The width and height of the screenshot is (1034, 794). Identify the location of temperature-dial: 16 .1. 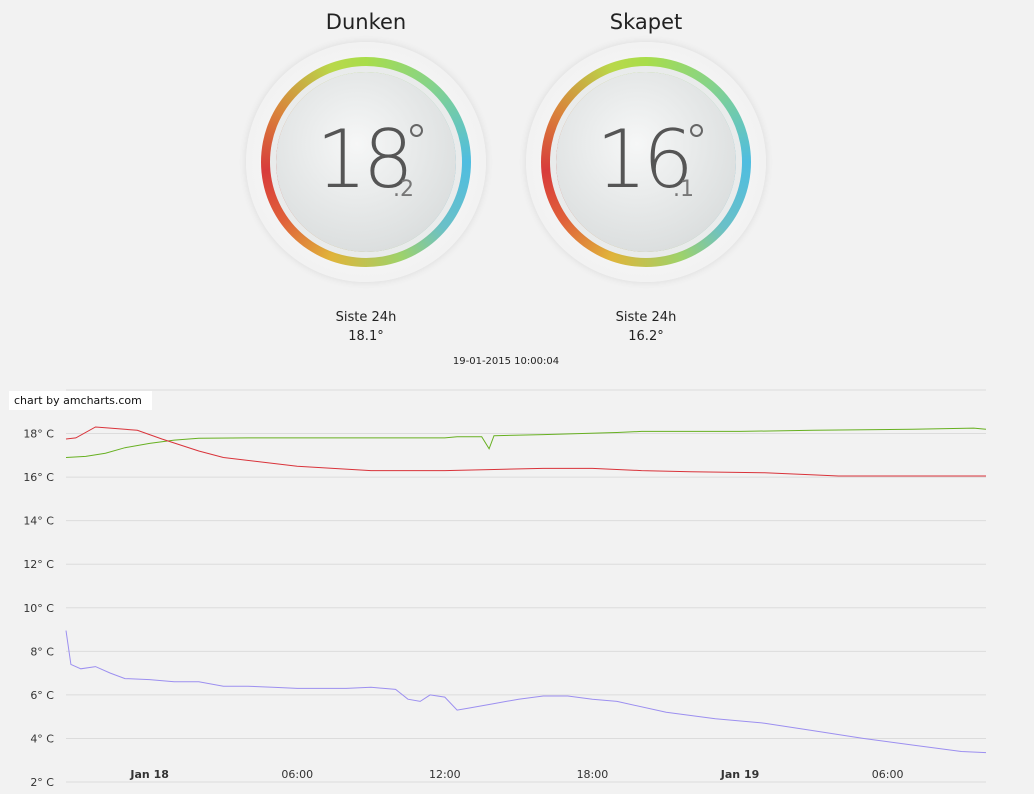
(646, 162).